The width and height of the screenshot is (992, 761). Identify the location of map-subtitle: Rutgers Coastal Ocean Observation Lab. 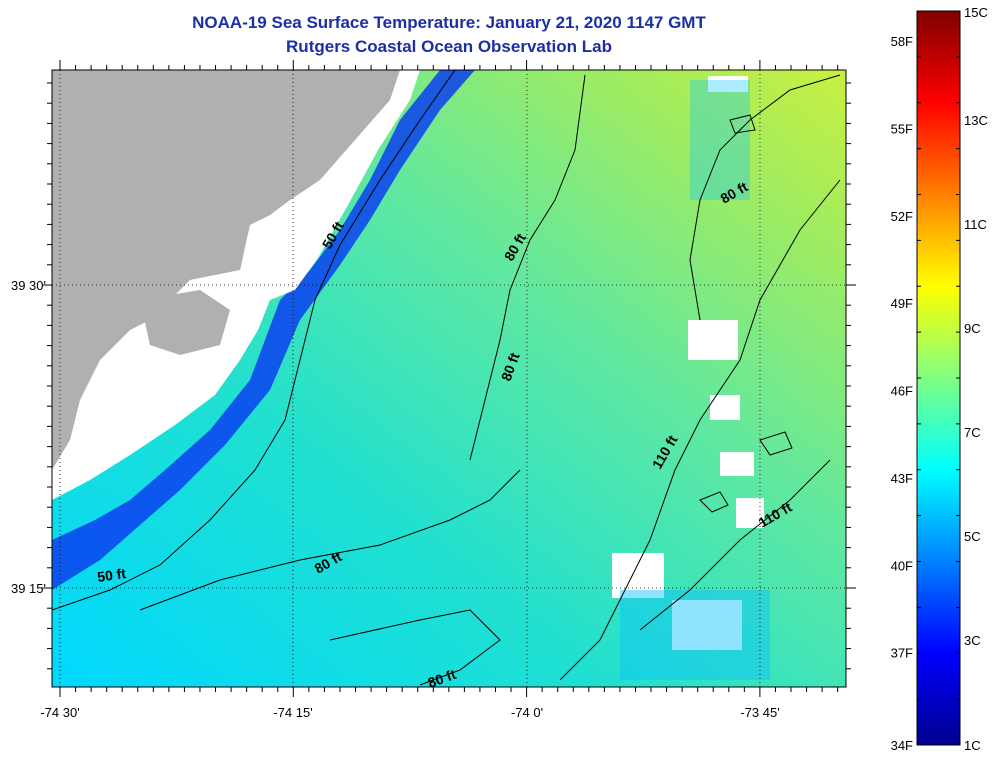
(449, 46).